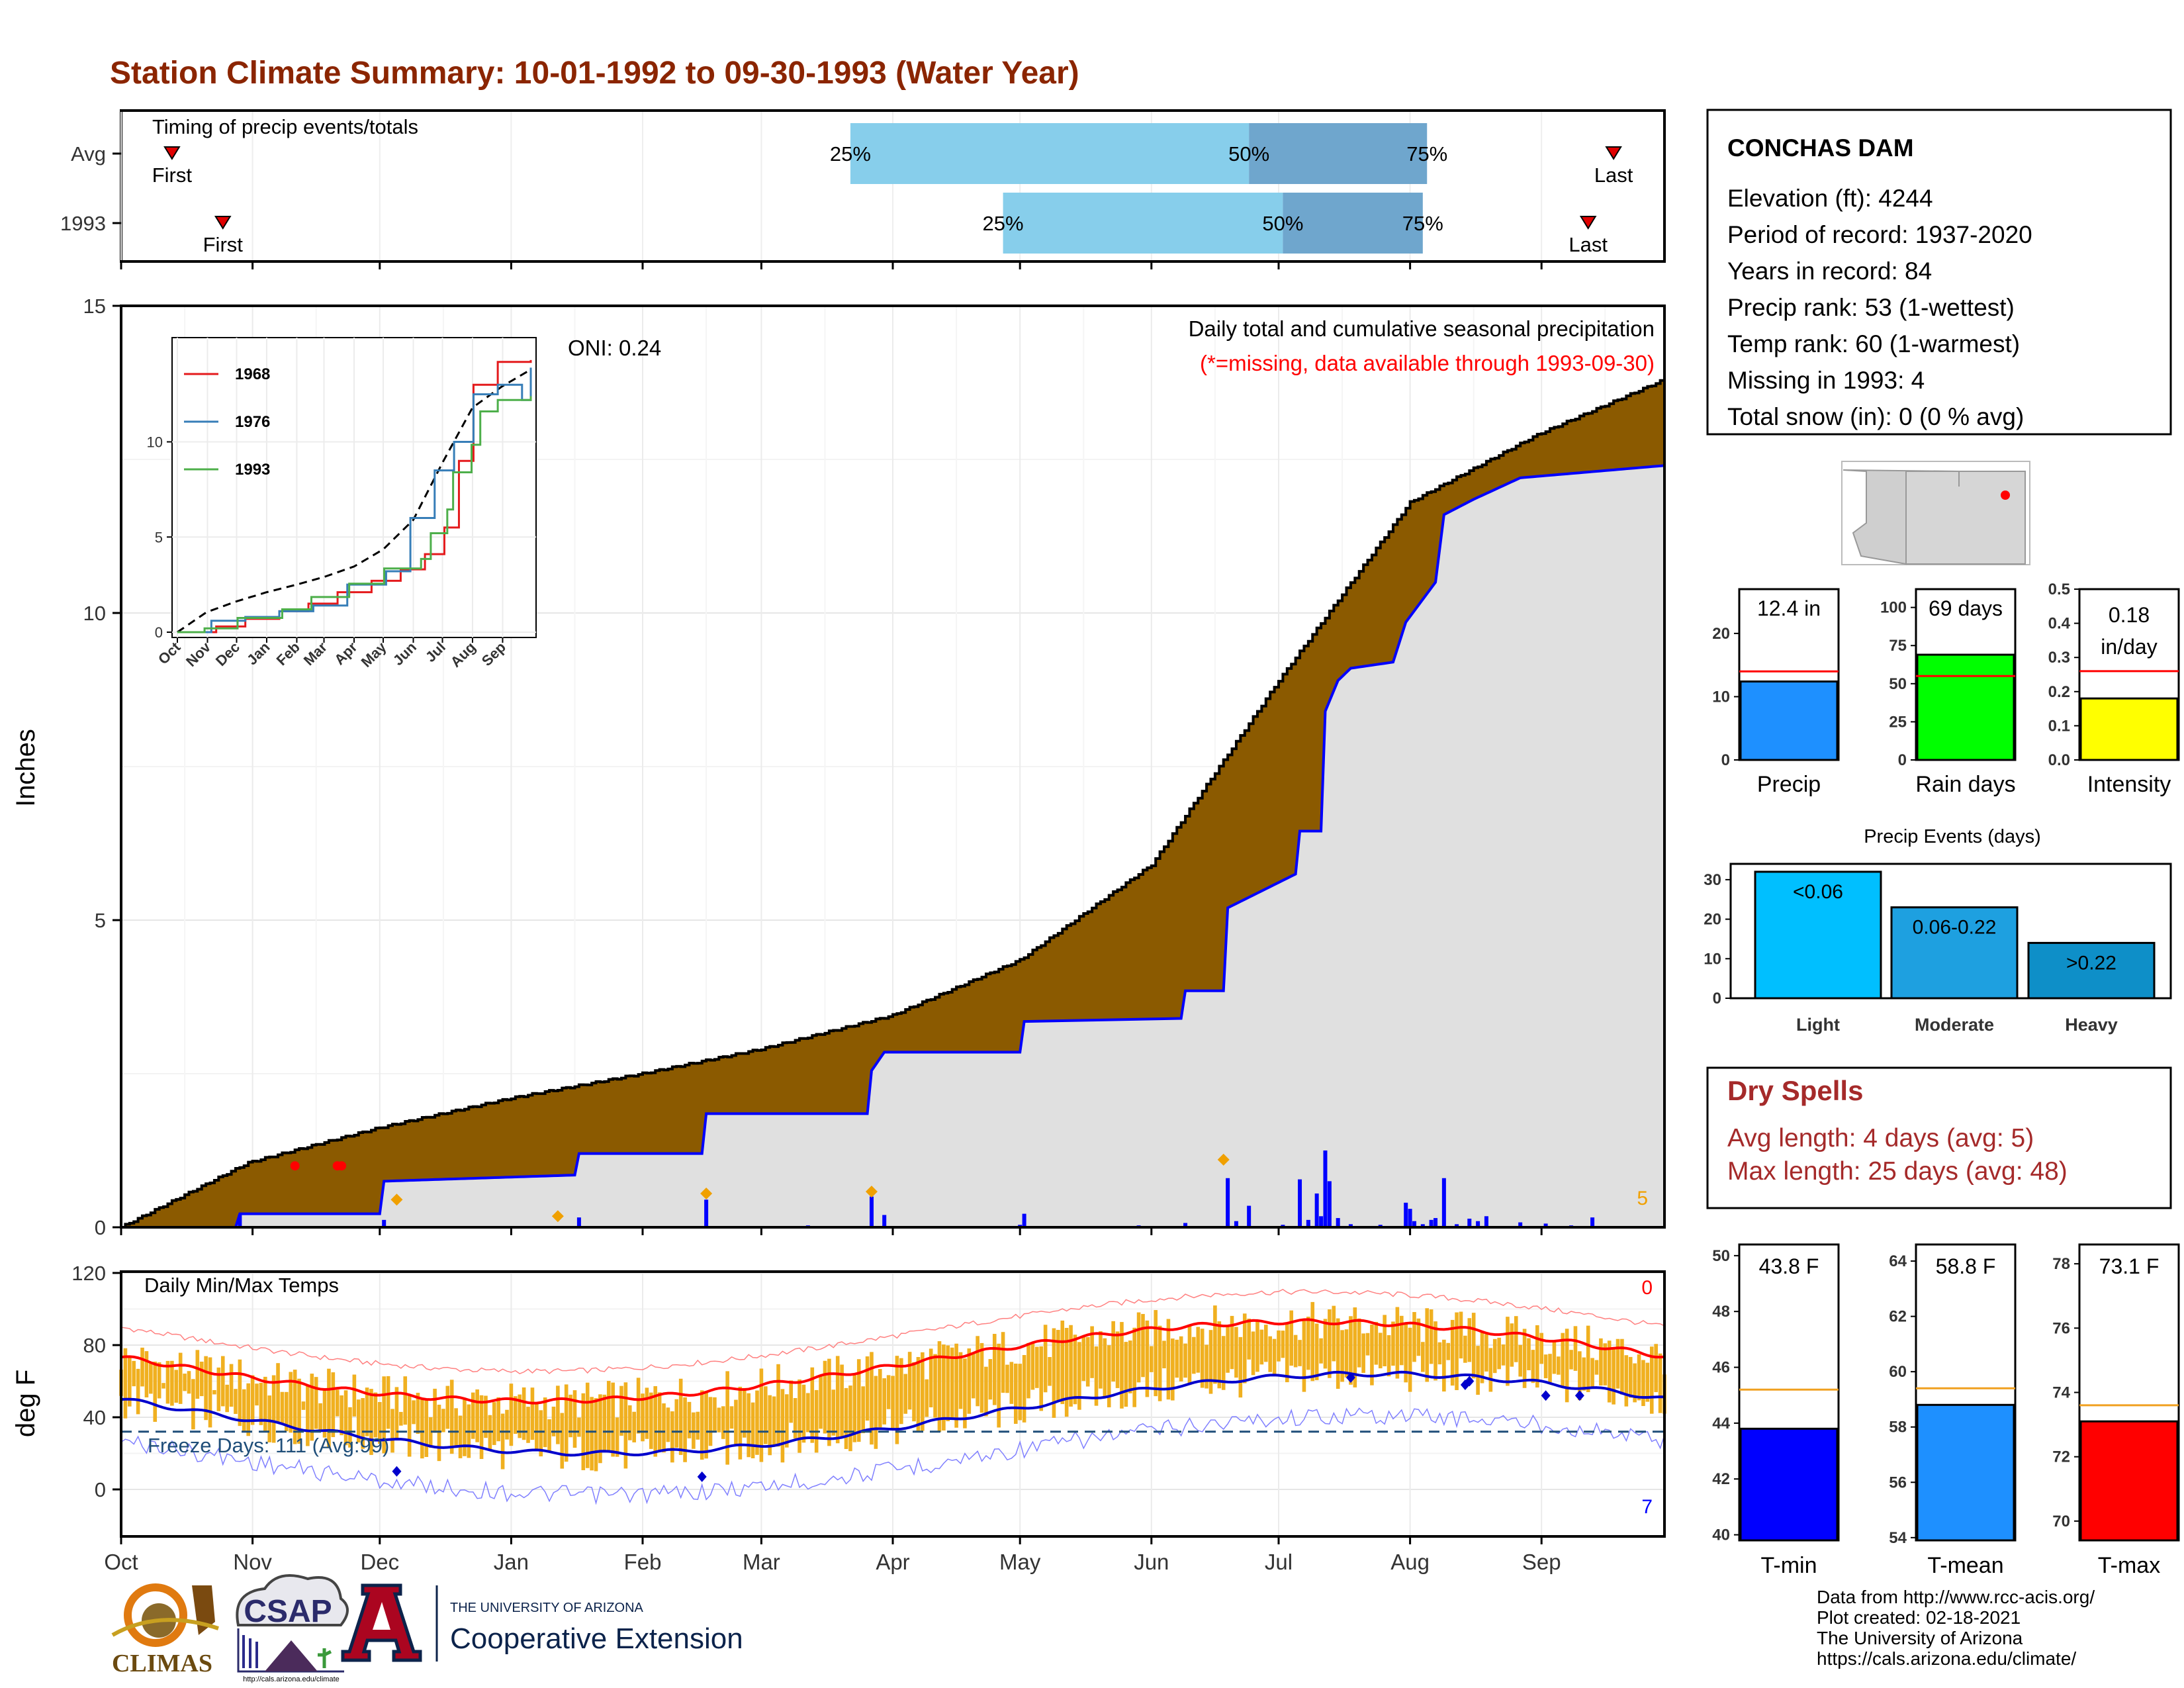 Image resolution: width=2184 pixels, height=1688 pixels. Describe the element at coordinates (1898, 1427) in the screenshot. I see `temp-summary-ytick: 58` at that location.